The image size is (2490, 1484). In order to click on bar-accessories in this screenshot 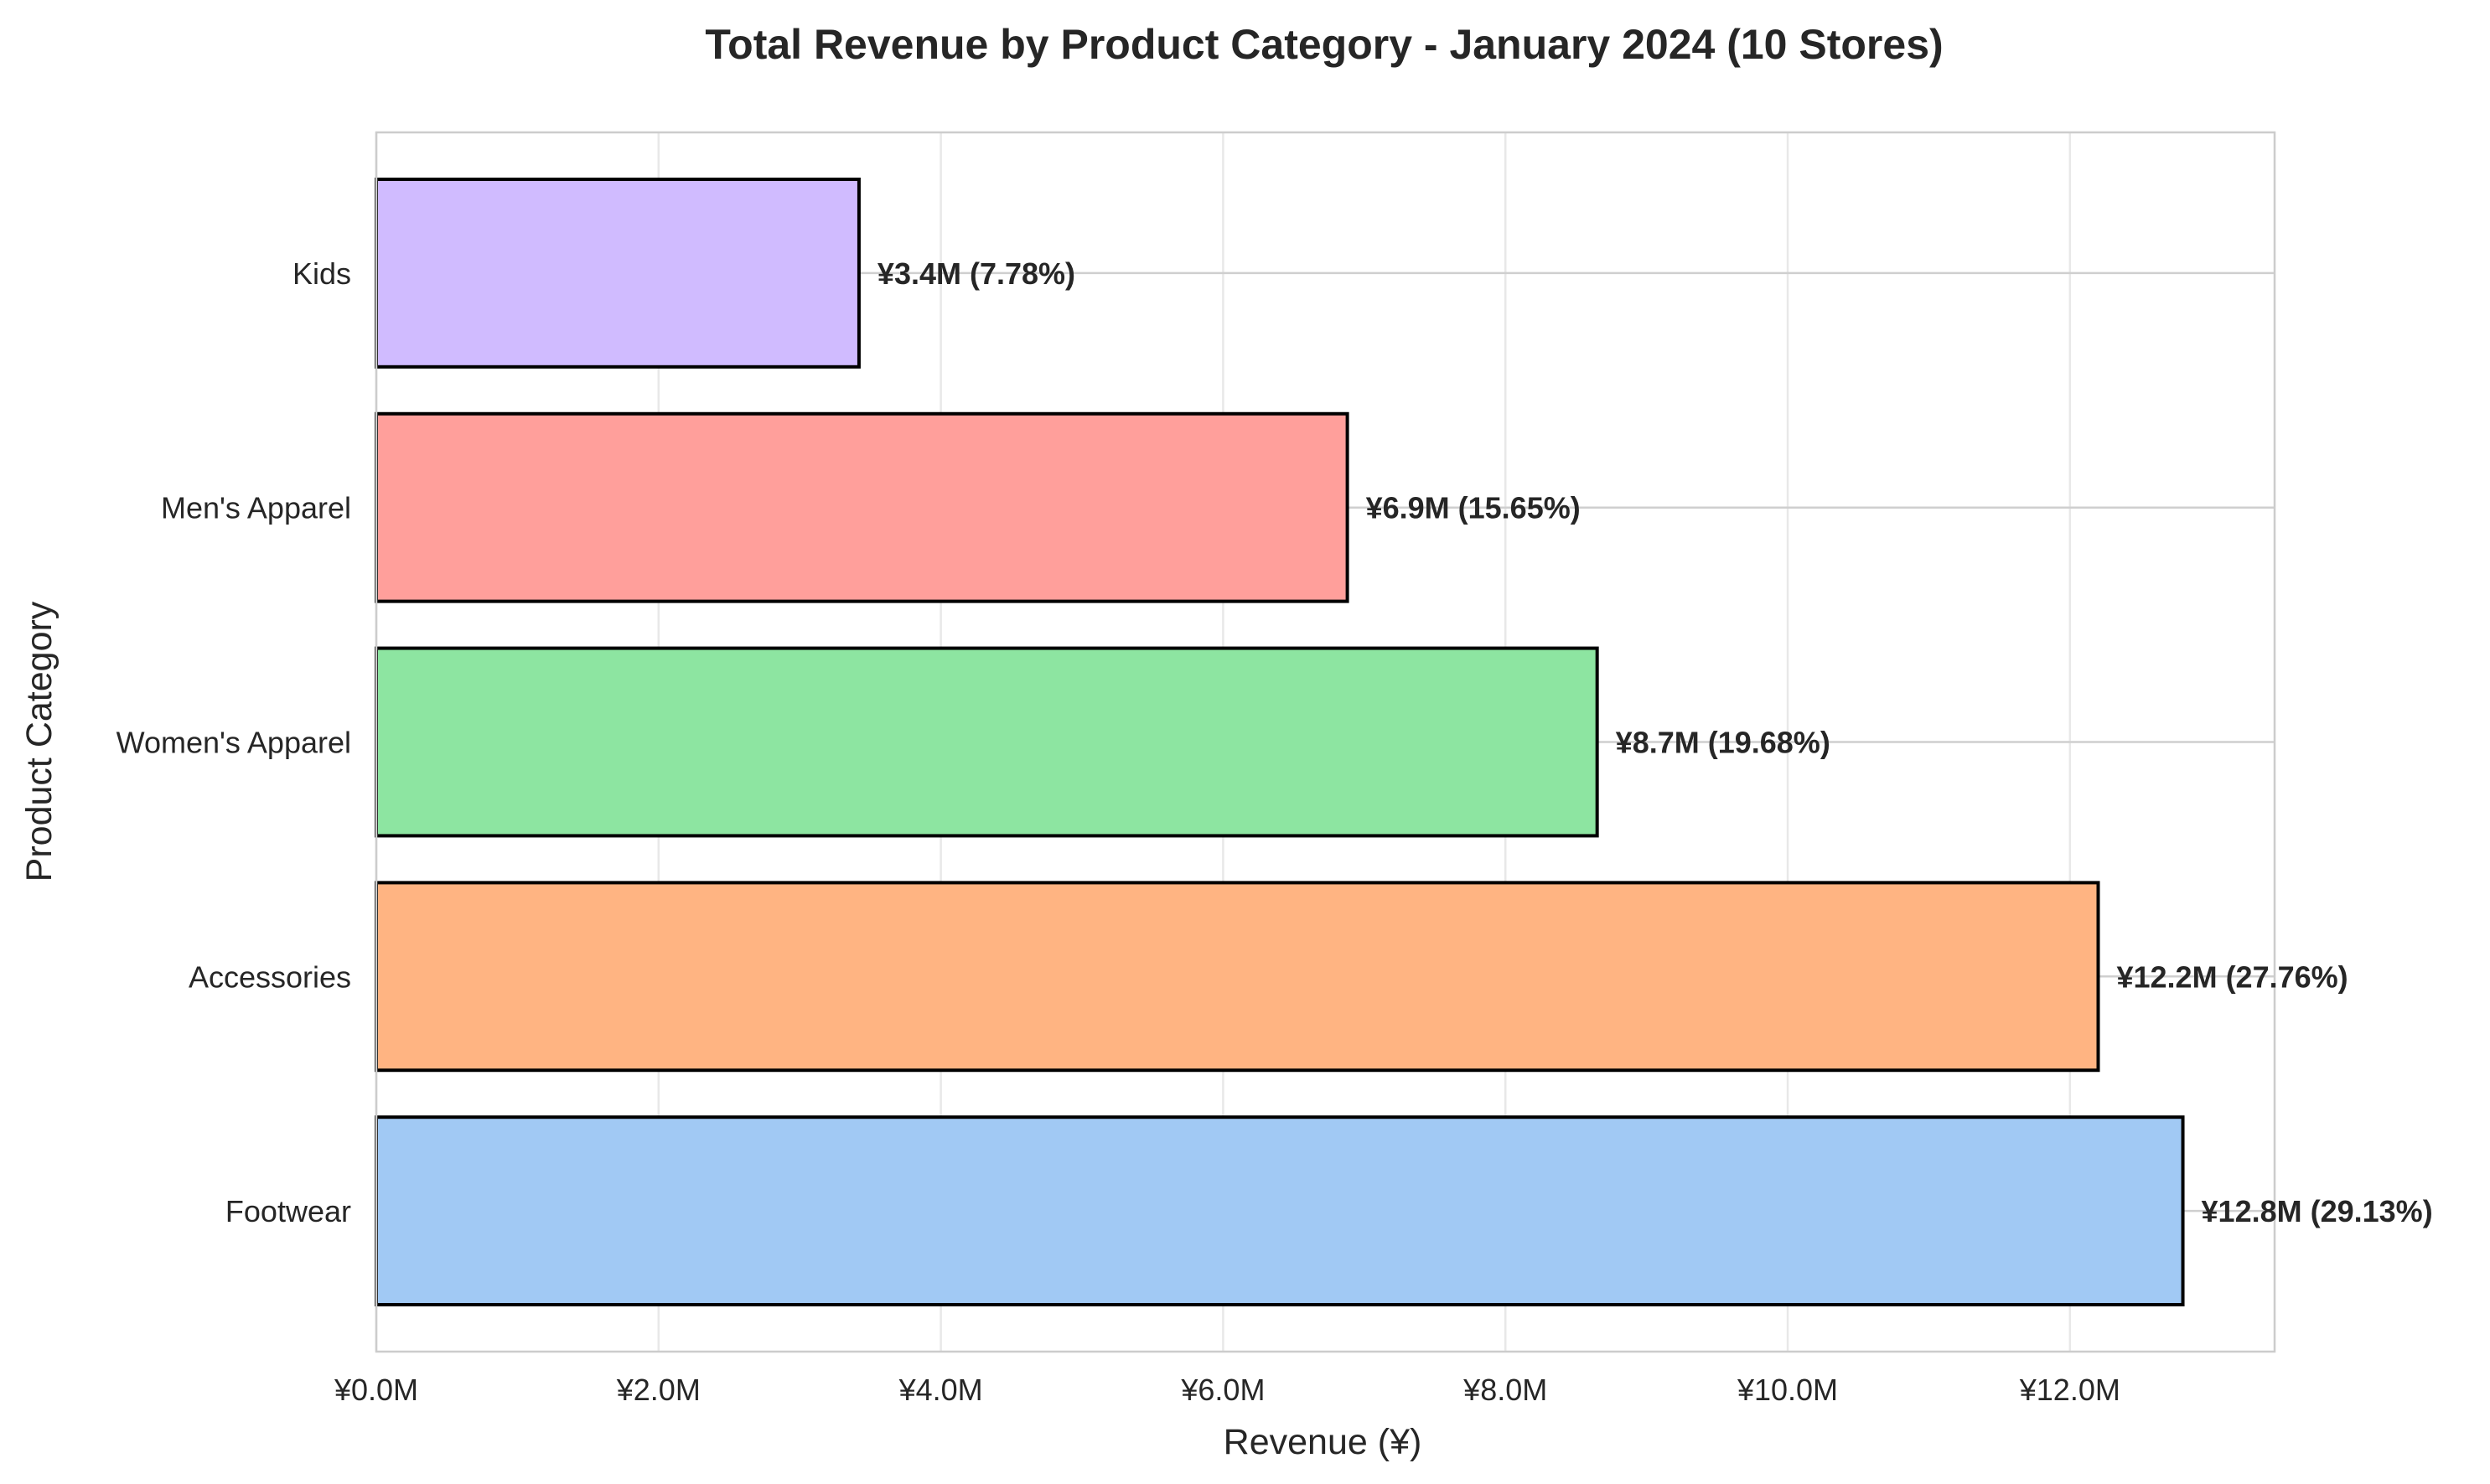, I will do `click(1237, 977)`.